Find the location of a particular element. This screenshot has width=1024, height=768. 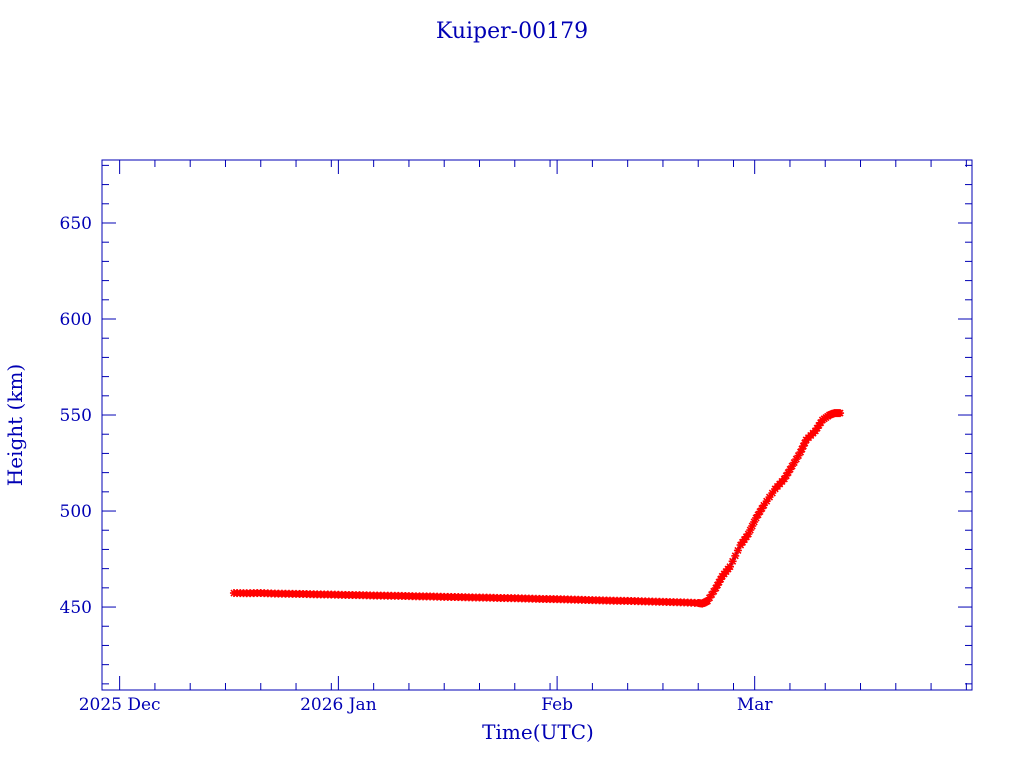

x-tick-label: Mar is located at coordinates (755, 705).